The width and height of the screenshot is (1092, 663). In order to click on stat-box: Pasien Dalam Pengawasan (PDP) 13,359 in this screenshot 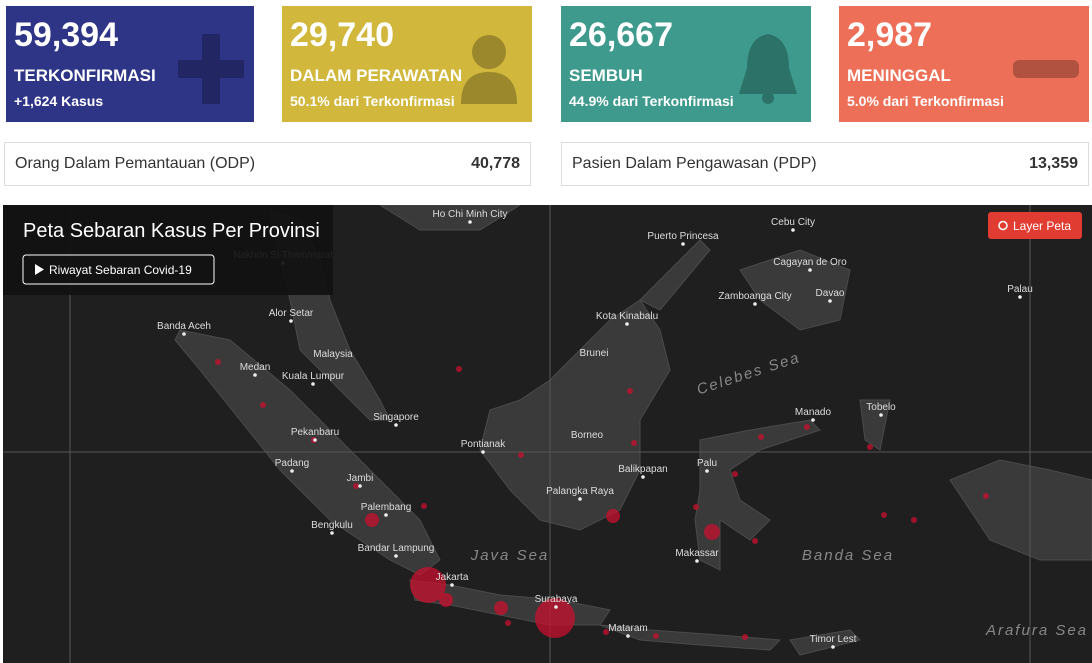, I will do `click(825, 164)`.